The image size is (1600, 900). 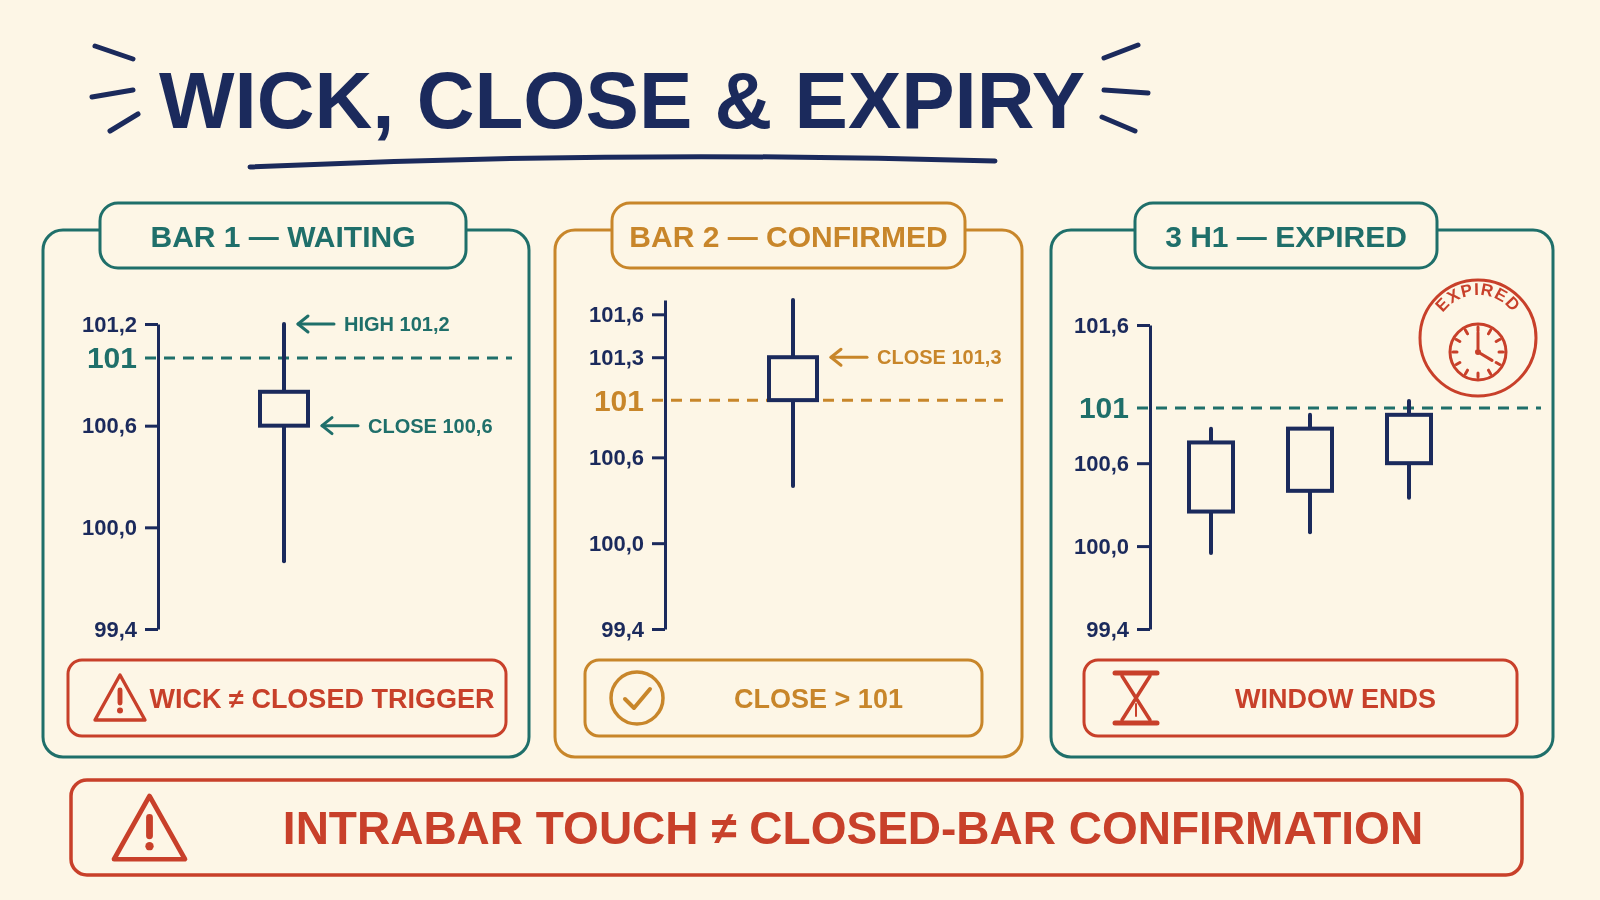 I want to click on chart-title: 3 H1 — EXPIRED, so click(x=1286, y=236).